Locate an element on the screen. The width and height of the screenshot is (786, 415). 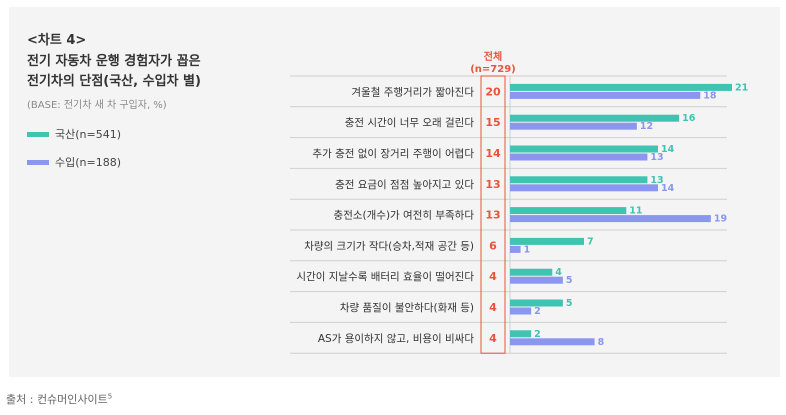
total-header-n: (n=729) is located at coordinates (493, 69).